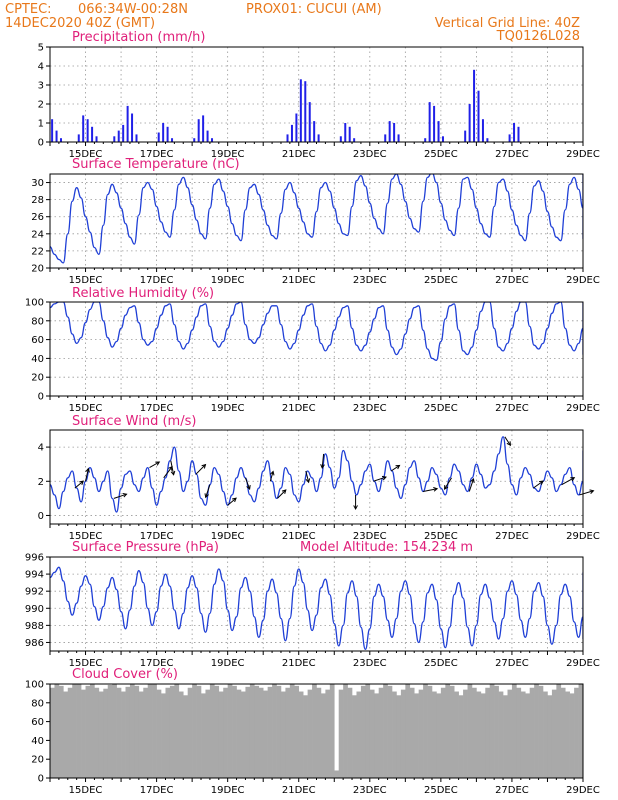 The height and width of the screenshot is (800, 618). I want to click on cloud-ytick-label: 80, so click(37, 703).